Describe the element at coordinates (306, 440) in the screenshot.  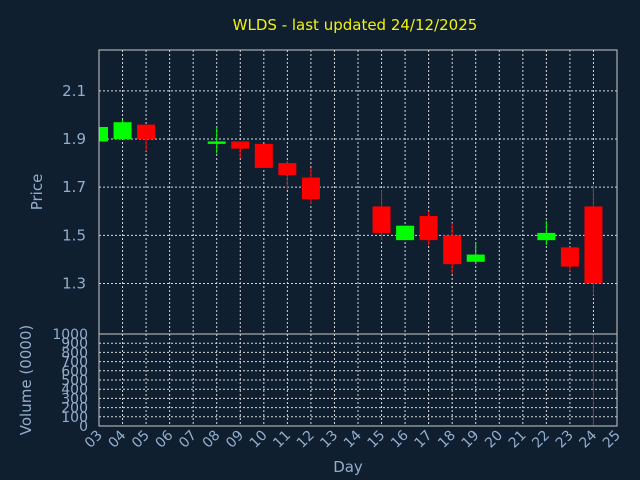
I see `x-tick-label: 12` at that location.